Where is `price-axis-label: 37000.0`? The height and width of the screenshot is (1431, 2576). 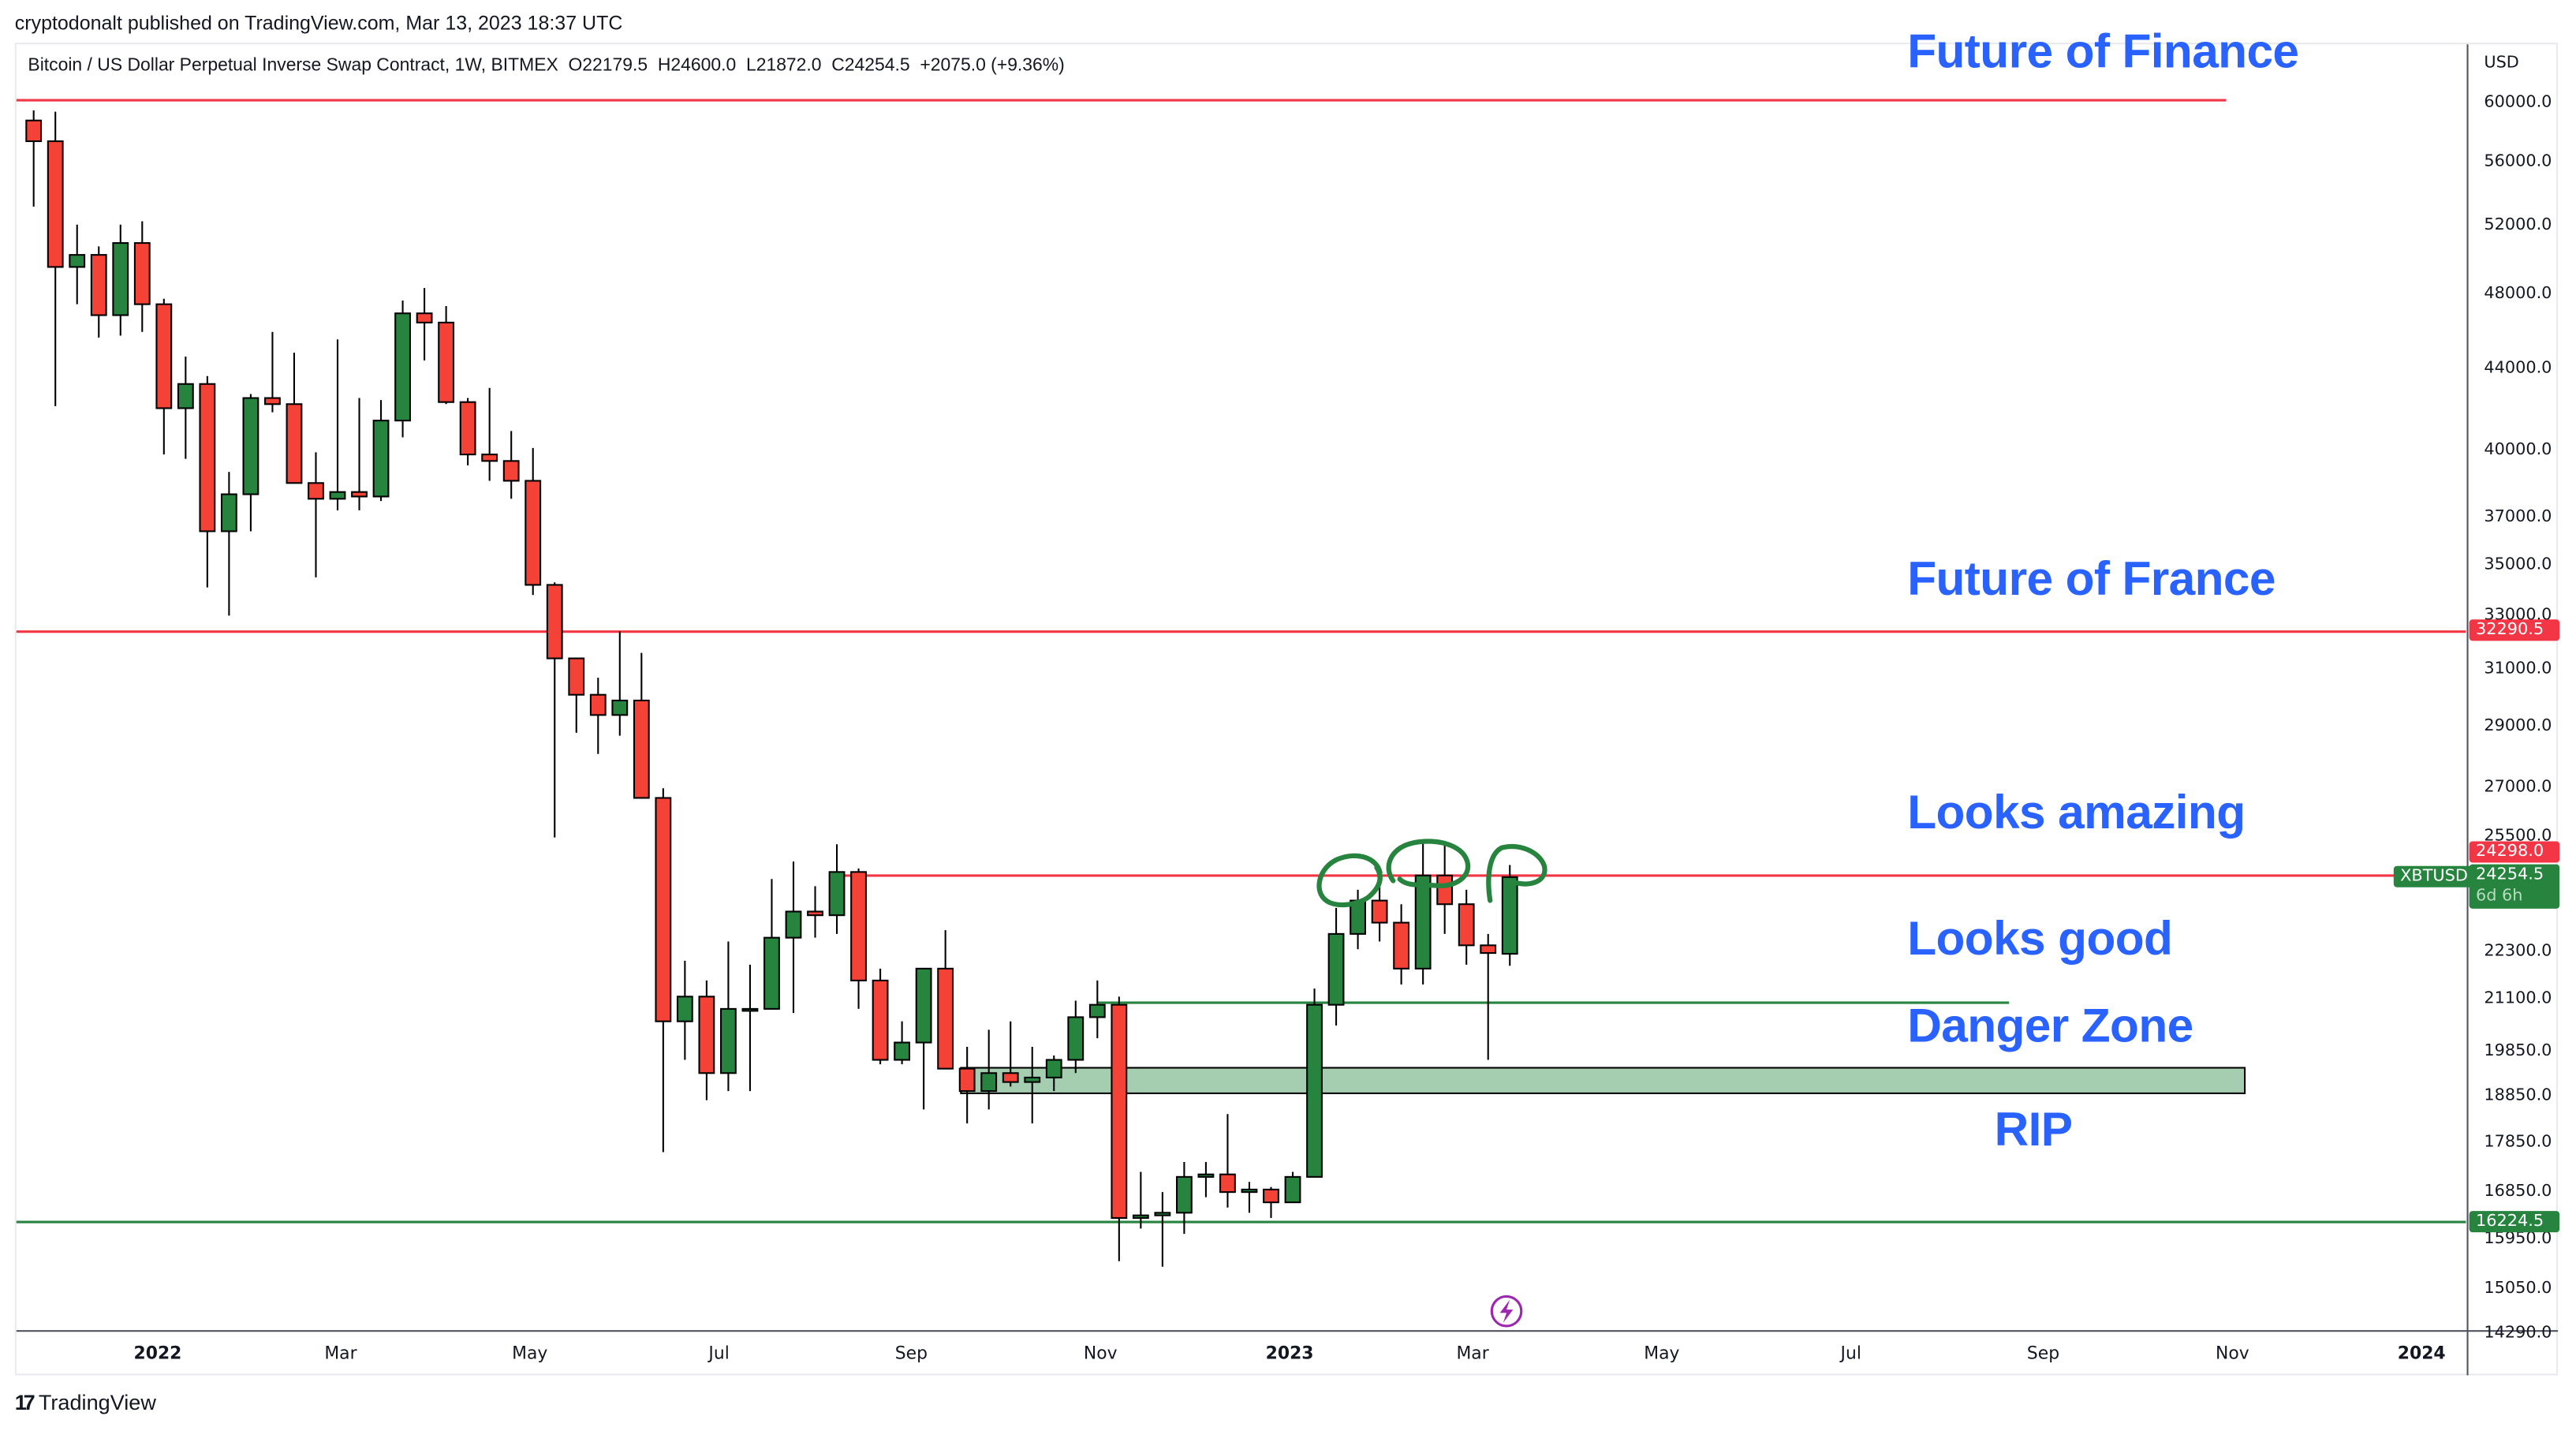 price-axis-label: 37000.0 is located at coordinates (2518, 515).